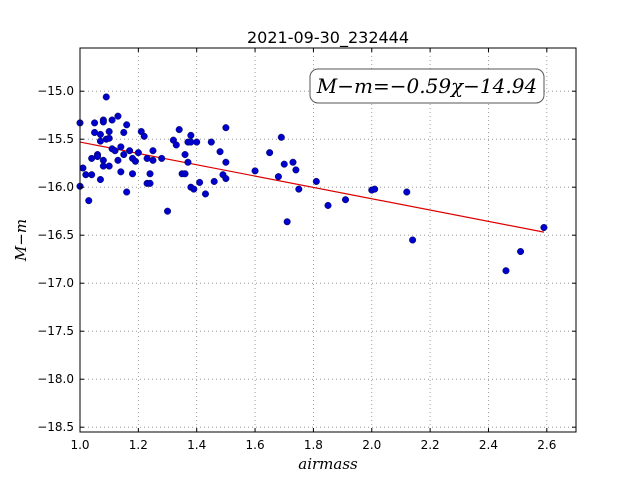  What do you see at coordinates (55, 283) in the screenshot?
I see `y-tick-label: −17.0` at bounding box center [55, 283].